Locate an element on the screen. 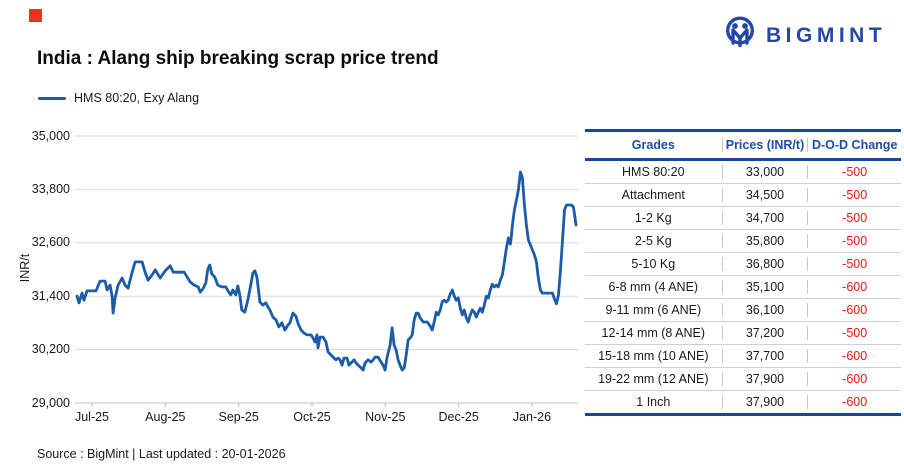 This screenshot has width=904, height=471. grade-cell: 5-10 Kg is located at coordinates (653, 264).